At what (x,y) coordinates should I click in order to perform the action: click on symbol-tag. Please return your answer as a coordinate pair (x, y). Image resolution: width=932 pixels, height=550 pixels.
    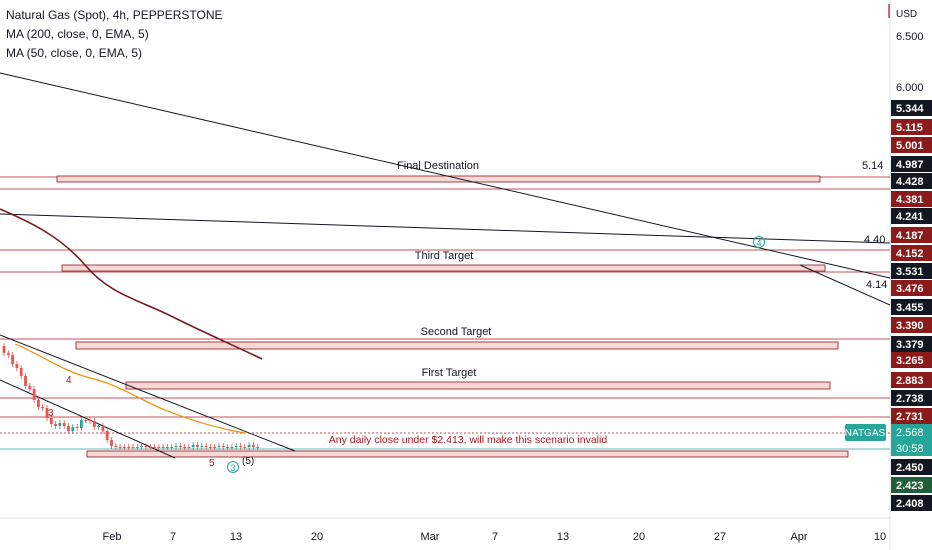
    Looking at the image, I should click on (865, 432).